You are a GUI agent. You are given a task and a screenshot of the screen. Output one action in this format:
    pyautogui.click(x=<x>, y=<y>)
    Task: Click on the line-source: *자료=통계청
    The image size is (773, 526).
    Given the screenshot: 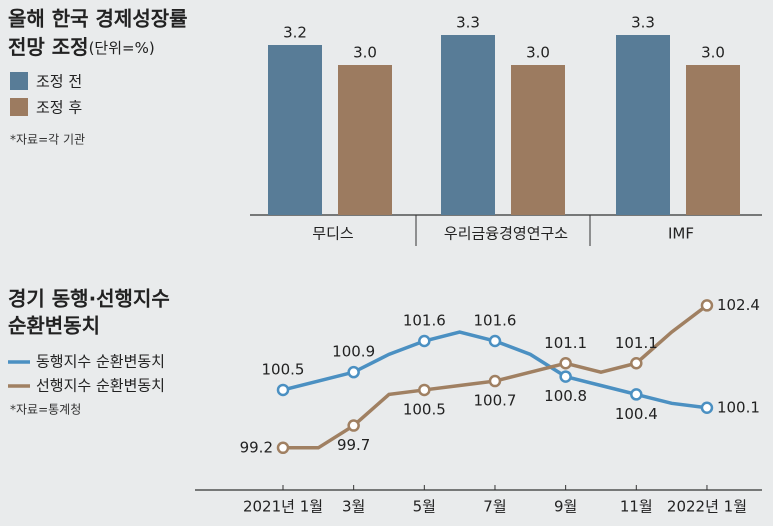 What is the action you would take?
    pyautogui.click(x=45, y=410)
    